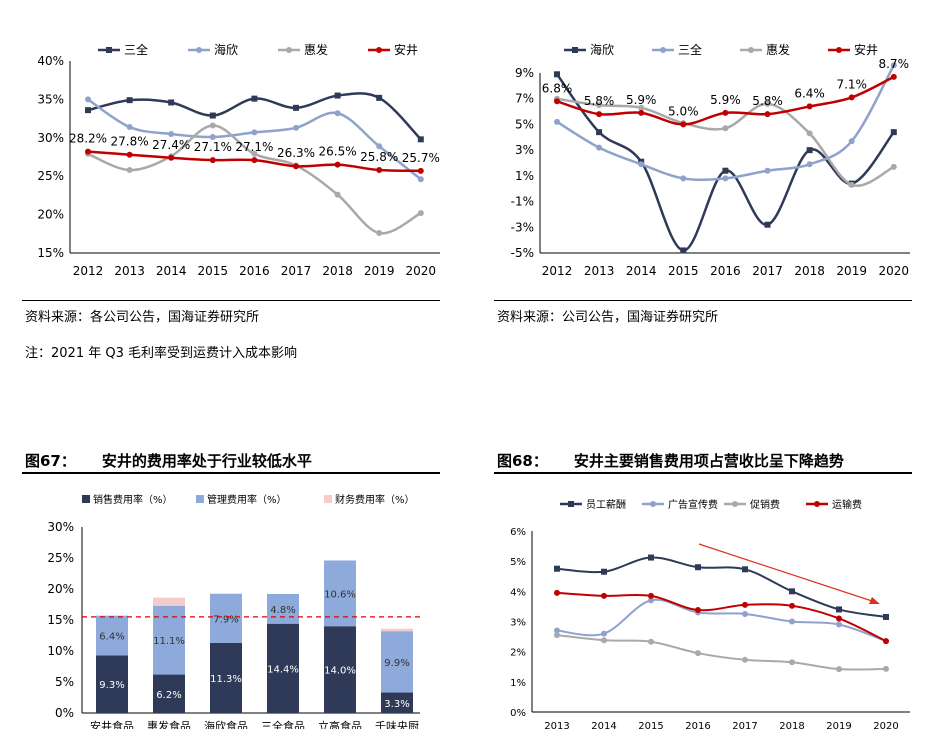  I want to click on x-tick-label: 三全食品, so click(283, 724).